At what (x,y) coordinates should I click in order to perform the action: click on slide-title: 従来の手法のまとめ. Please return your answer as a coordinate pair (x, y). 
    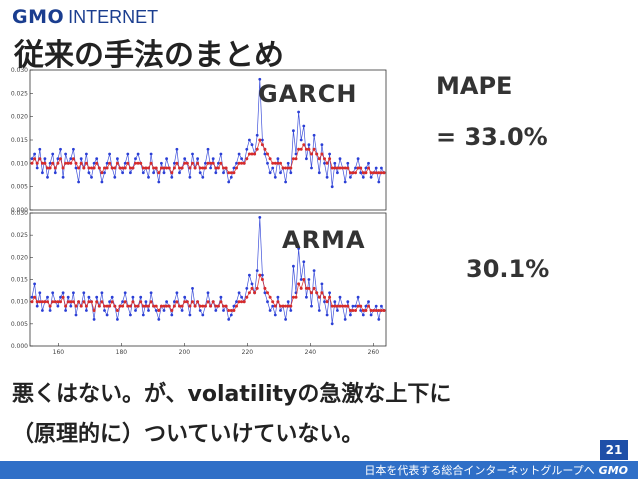
    Looking at the image, I should click on (149, 55).